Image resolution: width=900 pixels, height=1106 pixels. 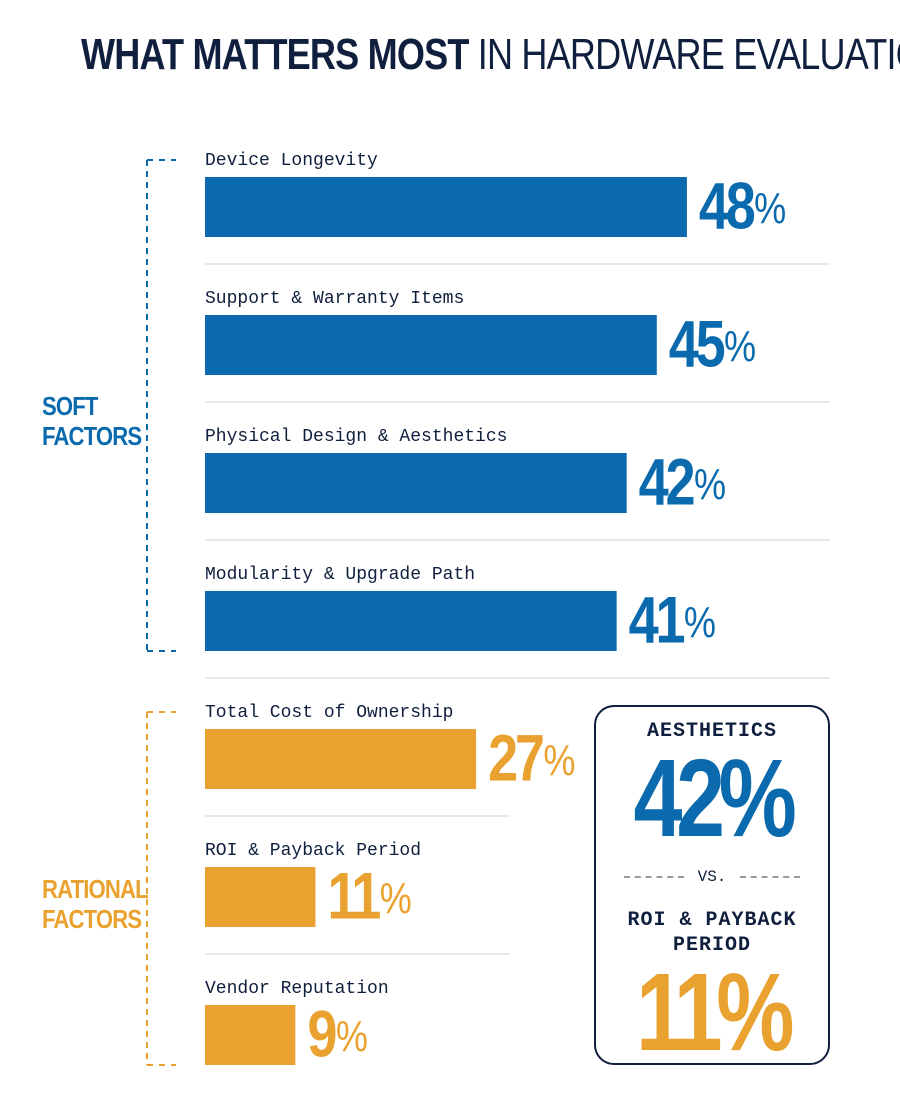 What do you see at coordinates (712, 877) in the screenshot?
I see `callout-separator: VS.` at bounding box center [712, 877].